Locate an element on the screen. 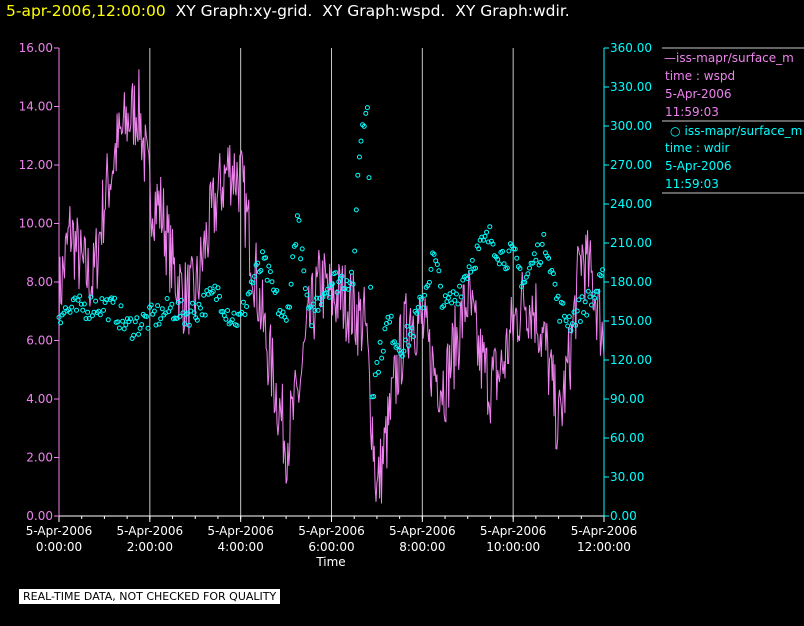  y-right-tick-label: 210.00 is located at coordinates (631, 243).